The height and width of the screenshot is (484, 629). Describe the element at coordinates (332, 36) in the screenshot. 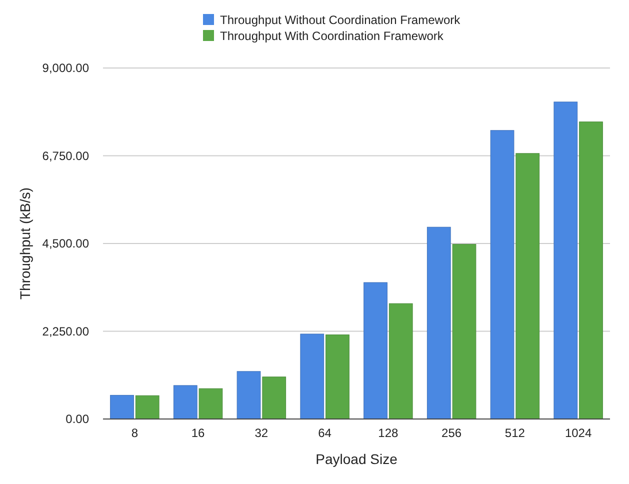

I see `legend-label: Throughput With Coordination Framework` at that location.